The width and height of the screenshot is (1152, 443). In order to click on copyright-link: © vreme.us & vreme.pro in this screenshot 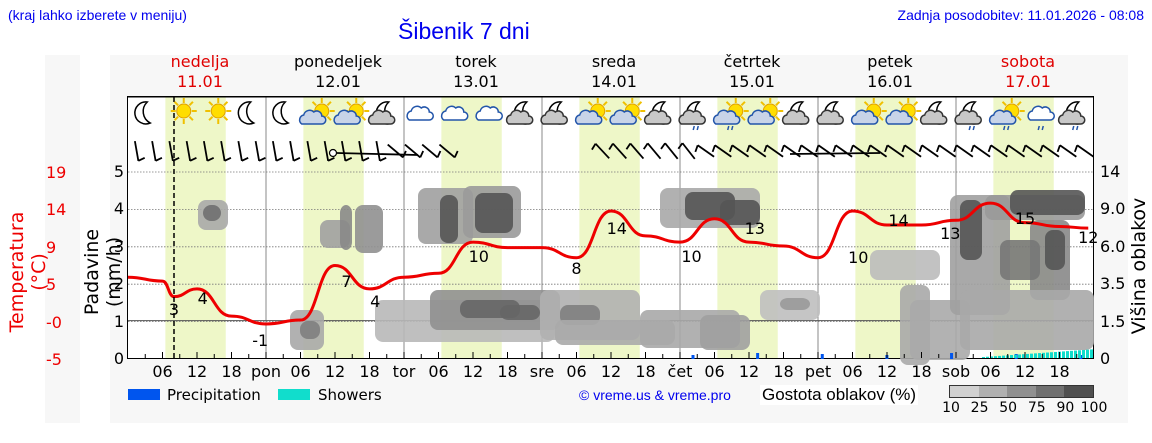, I will do `click(655, 395)`.